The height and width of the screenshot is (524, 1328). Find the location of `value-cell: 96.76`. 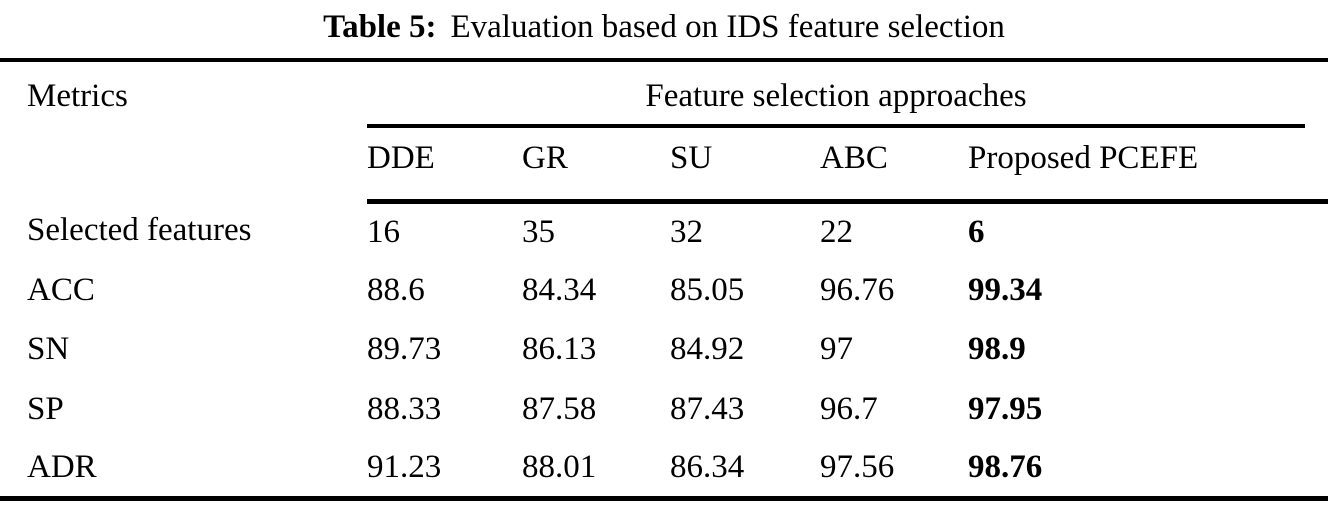

value-cell: 96.76 is located at coordinates (857, 289).